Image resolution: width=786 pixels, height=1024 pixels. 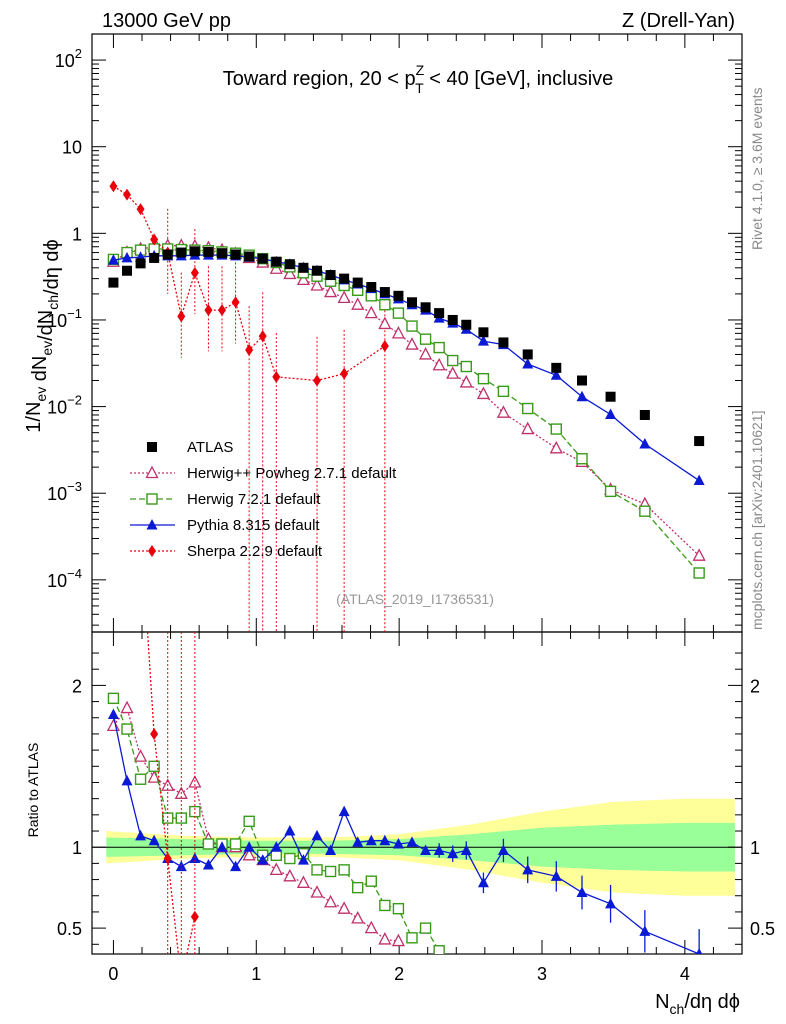 I want to click on analysis-id: (ATLAS_2019_I1736531), so click(x=415, y=599).